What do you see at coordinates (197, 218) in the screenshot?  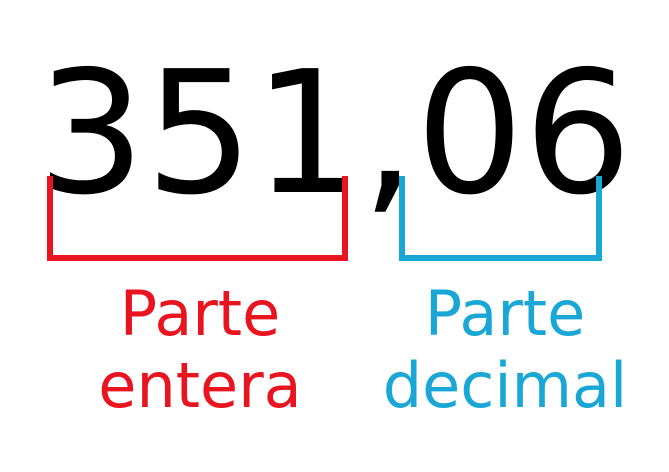 I see `integer-bracket` at bounding box center [197, 218].